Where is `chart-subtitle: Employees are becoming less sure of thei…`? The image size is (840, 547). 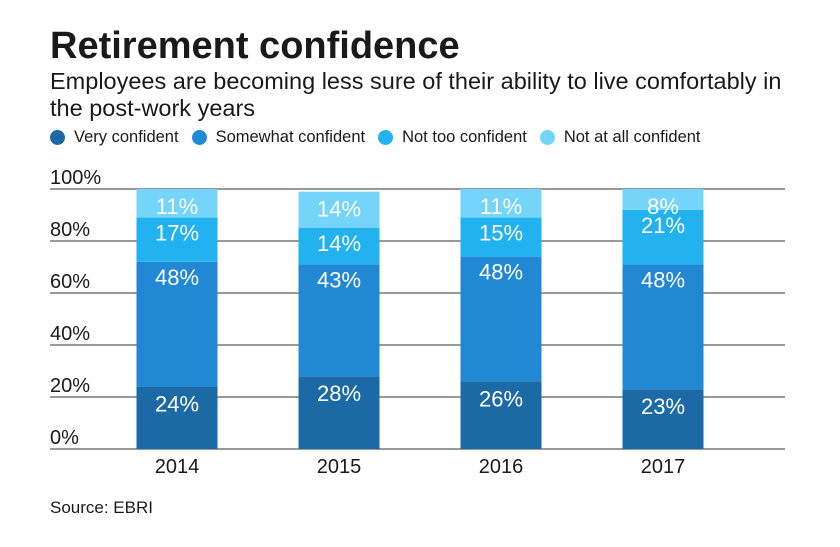 chart-subtitle: Employees are becoming less sure of thei… is located at coordinates (416, 94).